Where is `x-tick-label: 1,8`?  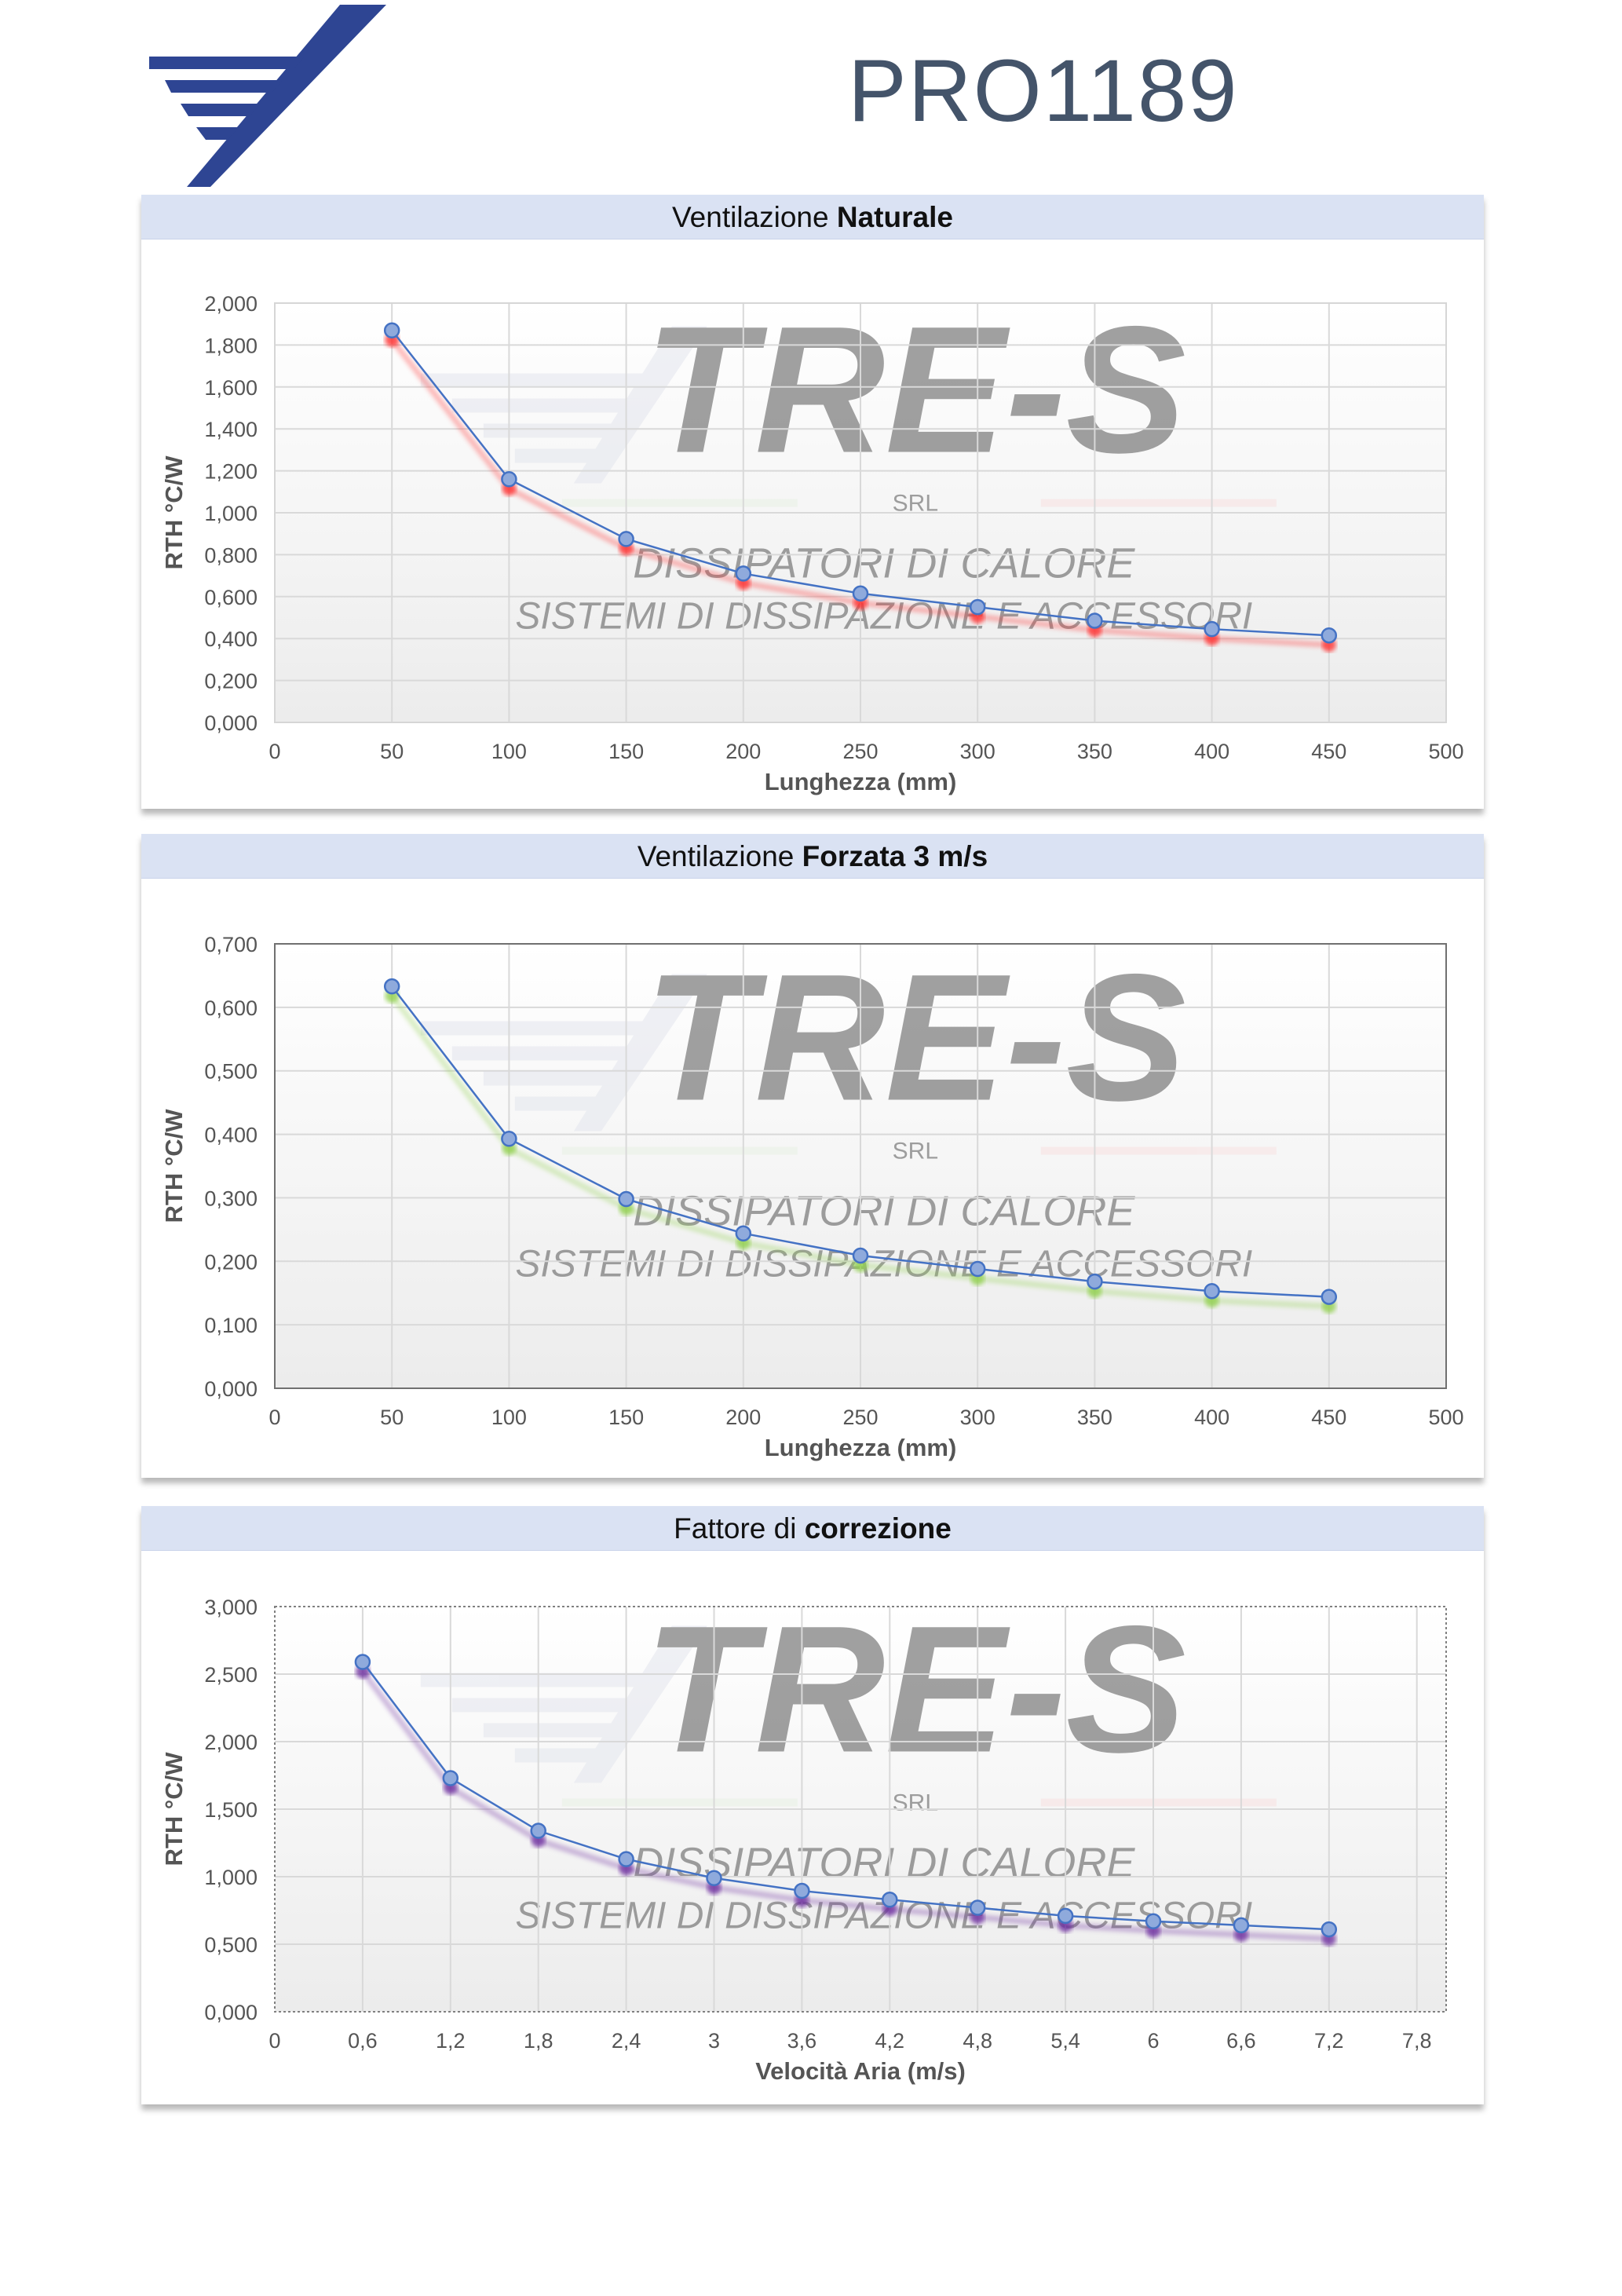 x-tick-label: 1,8 is located at coordinates (538, 2041).